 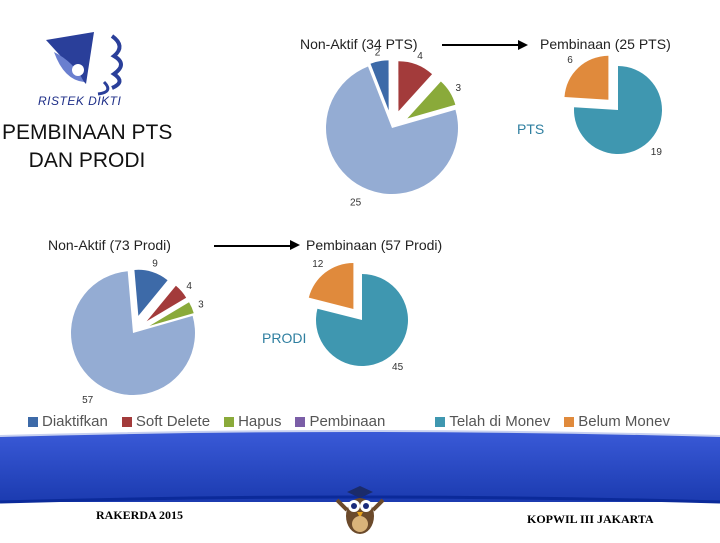 What do you see at coordinates (359, 44) in the screenshot?
I see `pts-nonaktif-label: Non-Aktif (34 PTS)` at bounding box center [359, 44].